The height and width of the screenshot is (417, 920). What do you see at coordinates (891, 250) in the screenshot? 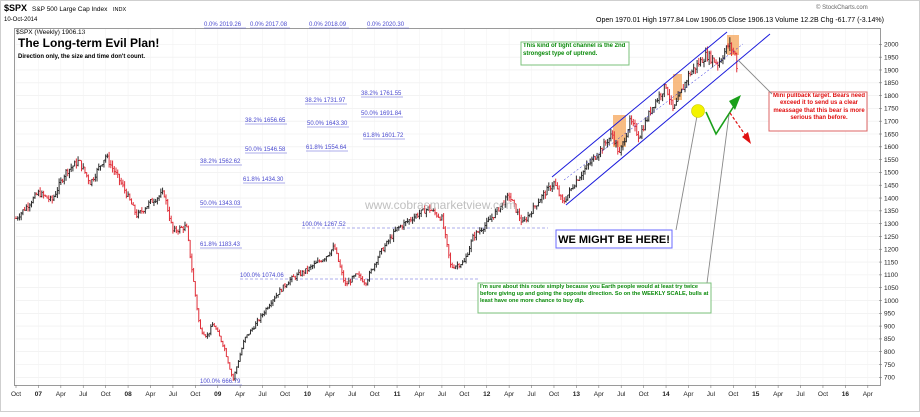
I see `y-tick-label: 1200` at bounding box center [891, 250].